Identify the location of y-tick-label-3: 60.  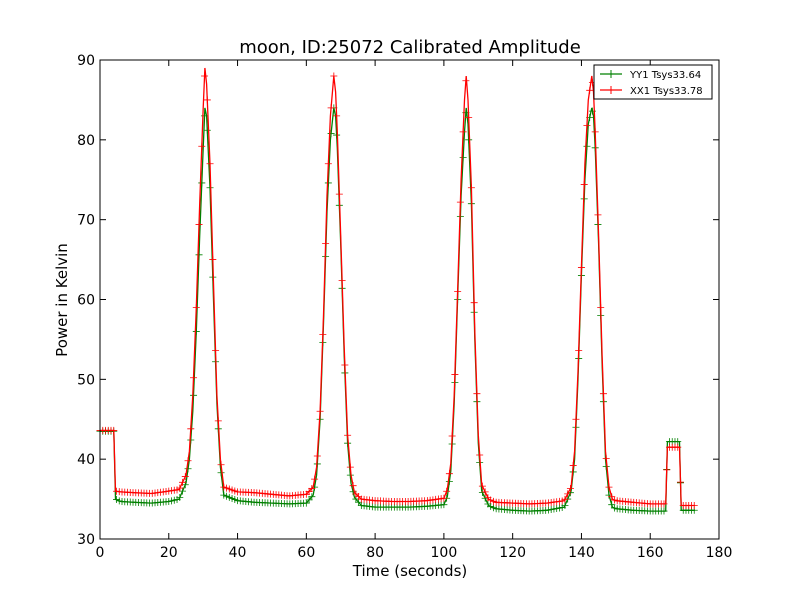
(86, 301).